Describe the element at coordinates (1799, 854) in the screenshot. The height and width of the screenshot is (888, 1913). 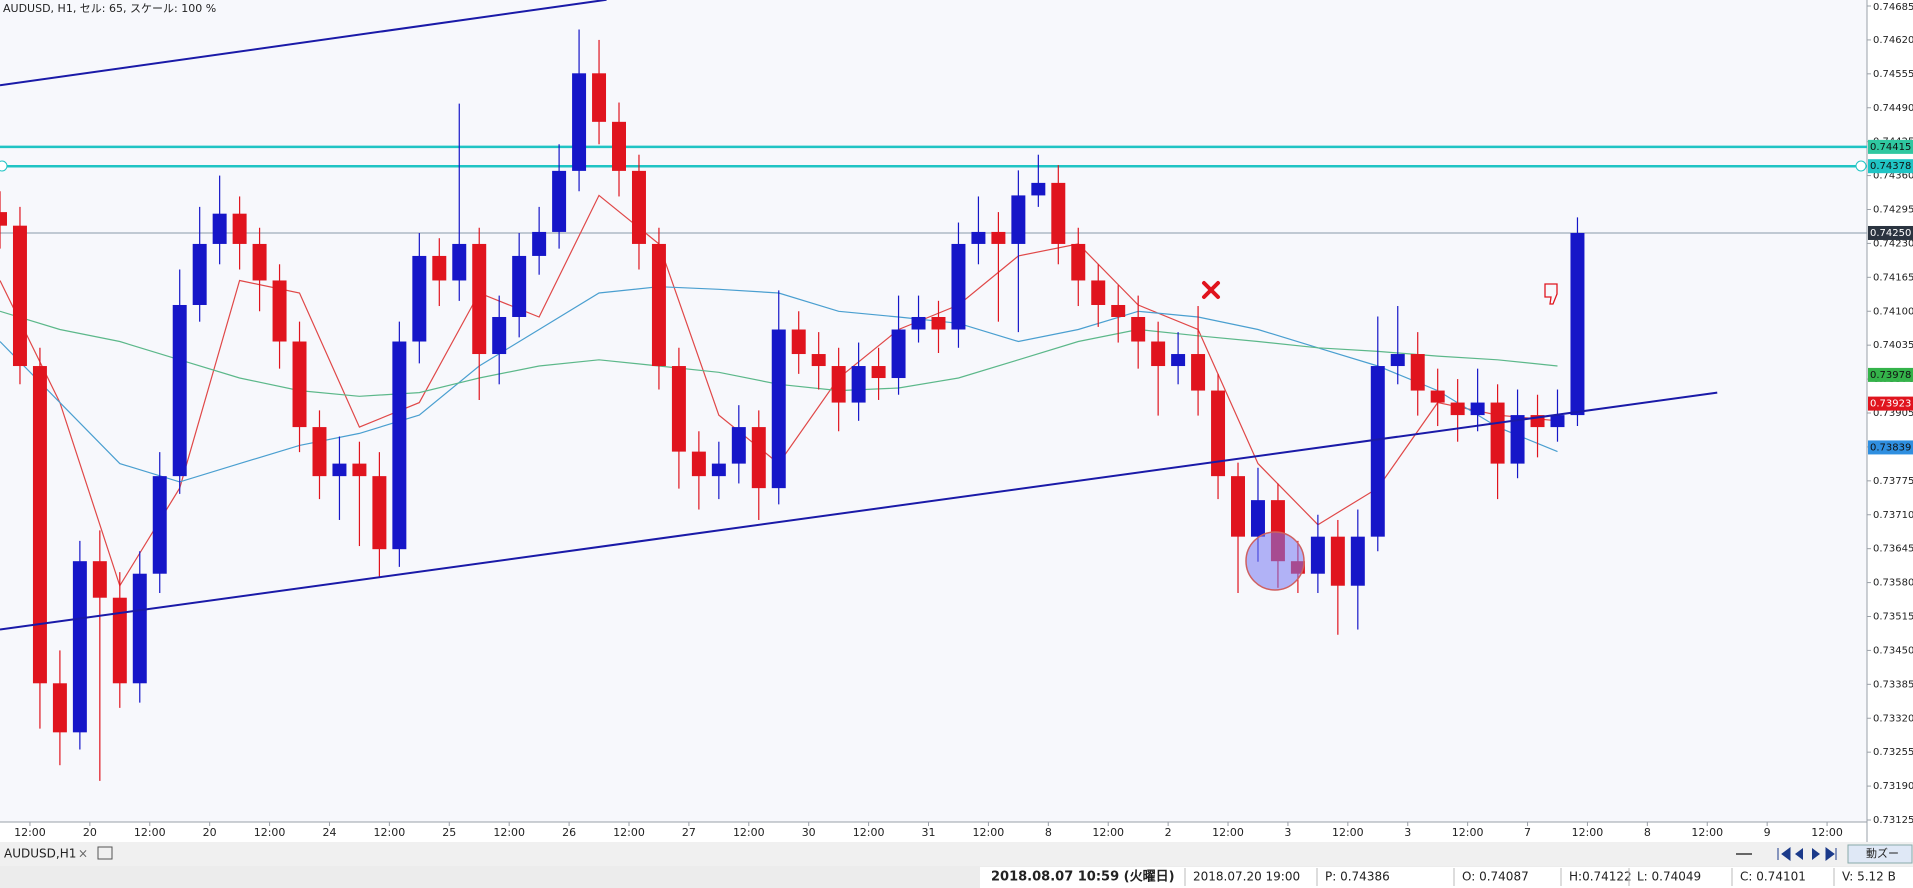
I see `scroll-back` at that location.